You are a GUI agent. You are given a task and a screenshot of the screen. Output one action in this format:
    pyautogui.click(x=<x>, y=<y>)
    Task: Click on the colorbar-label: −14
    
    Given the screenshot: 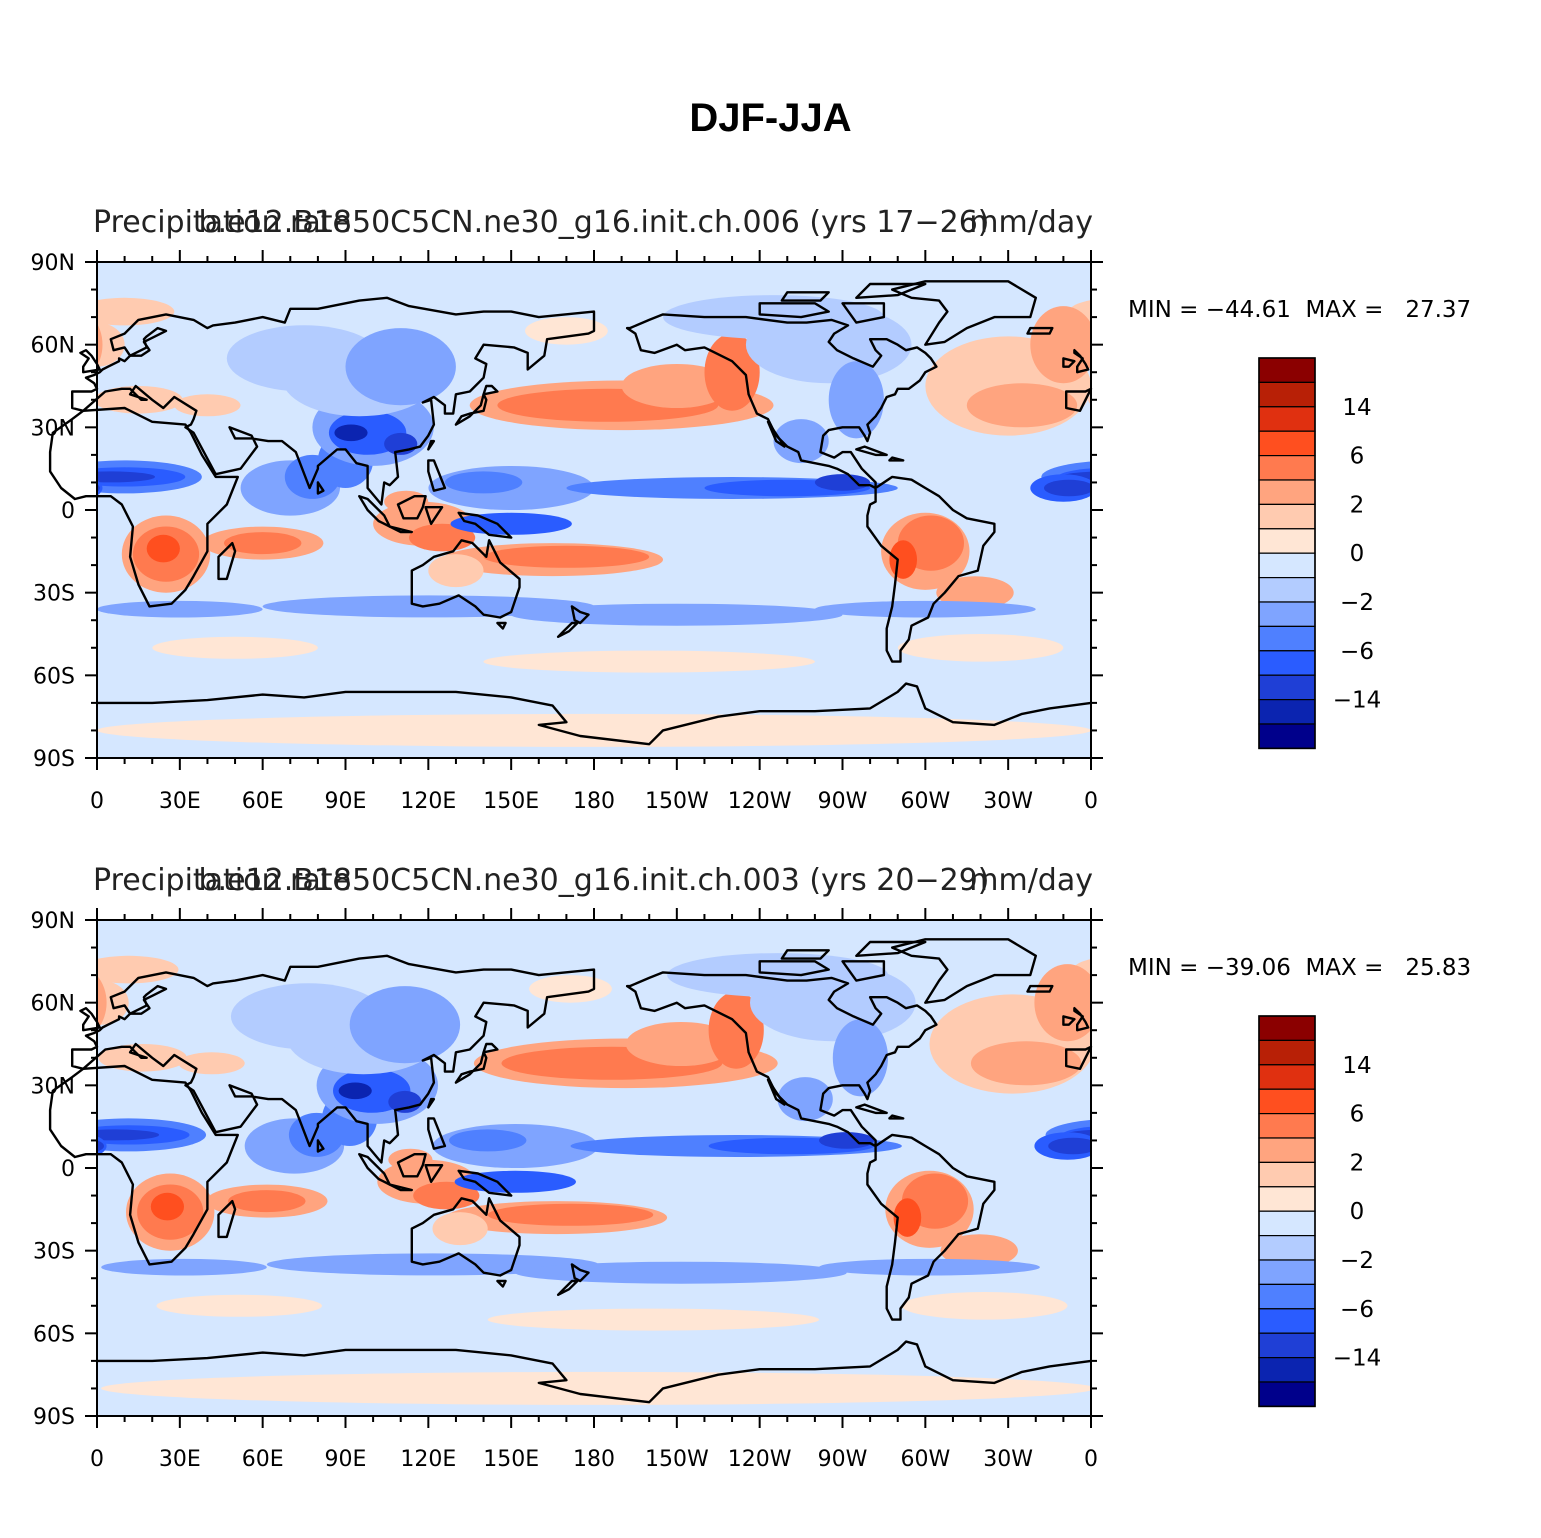 What is the action you would take?
    pyautogui.click(x=1357, y=701)
    